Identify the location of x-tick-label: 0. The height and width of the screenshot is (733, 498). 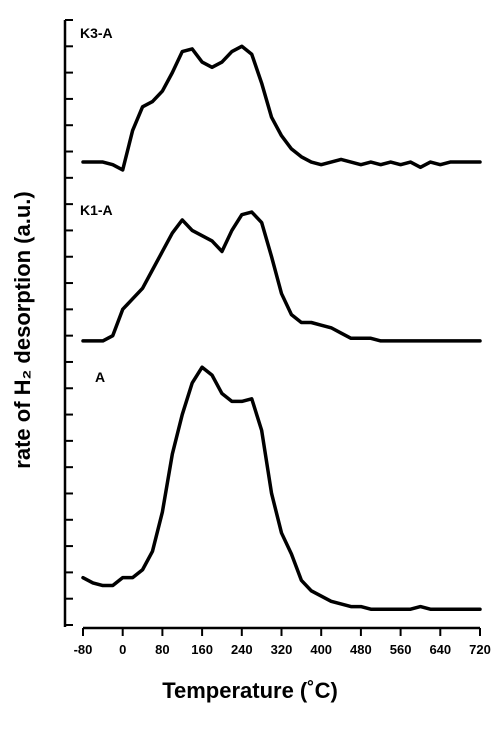
(122, 649).